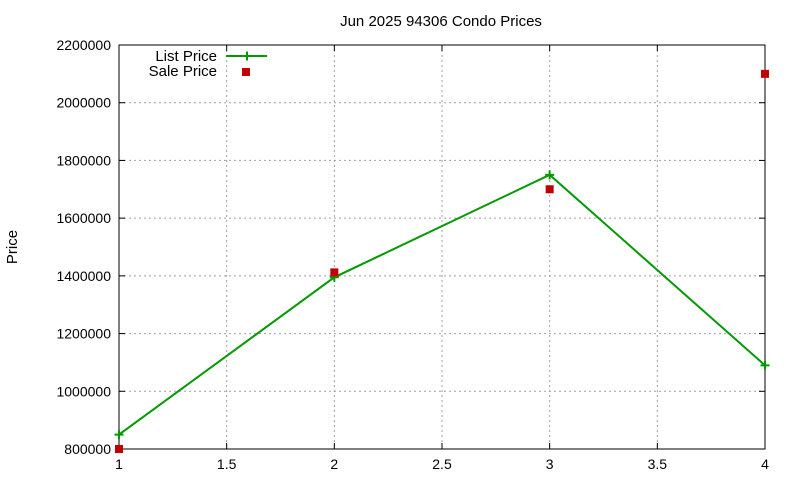  I want to click on x-tick-label: 2, so click(334, 464).